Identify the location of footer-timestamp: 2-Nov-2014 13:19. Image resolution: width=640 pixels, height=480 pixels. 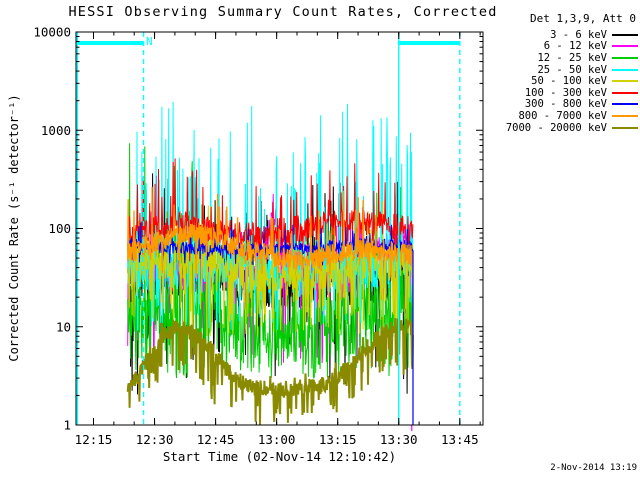
(593, 468).